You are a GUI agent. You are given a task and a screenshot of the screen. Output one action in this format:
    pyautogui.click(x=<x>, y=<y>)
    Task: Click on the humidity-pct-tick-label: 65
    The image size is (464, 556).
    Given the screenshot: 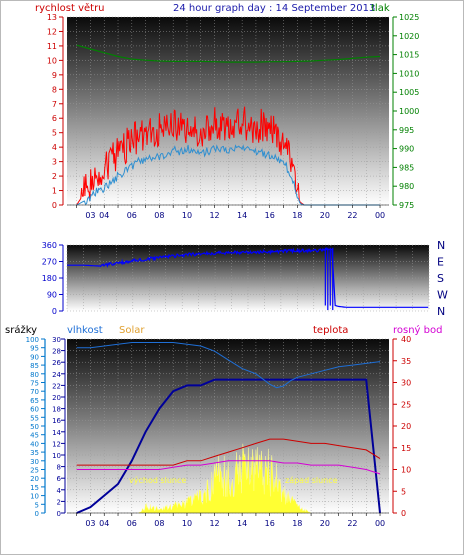 What is the action you would take?
    pyautogui.click(x=34, y=401)
    